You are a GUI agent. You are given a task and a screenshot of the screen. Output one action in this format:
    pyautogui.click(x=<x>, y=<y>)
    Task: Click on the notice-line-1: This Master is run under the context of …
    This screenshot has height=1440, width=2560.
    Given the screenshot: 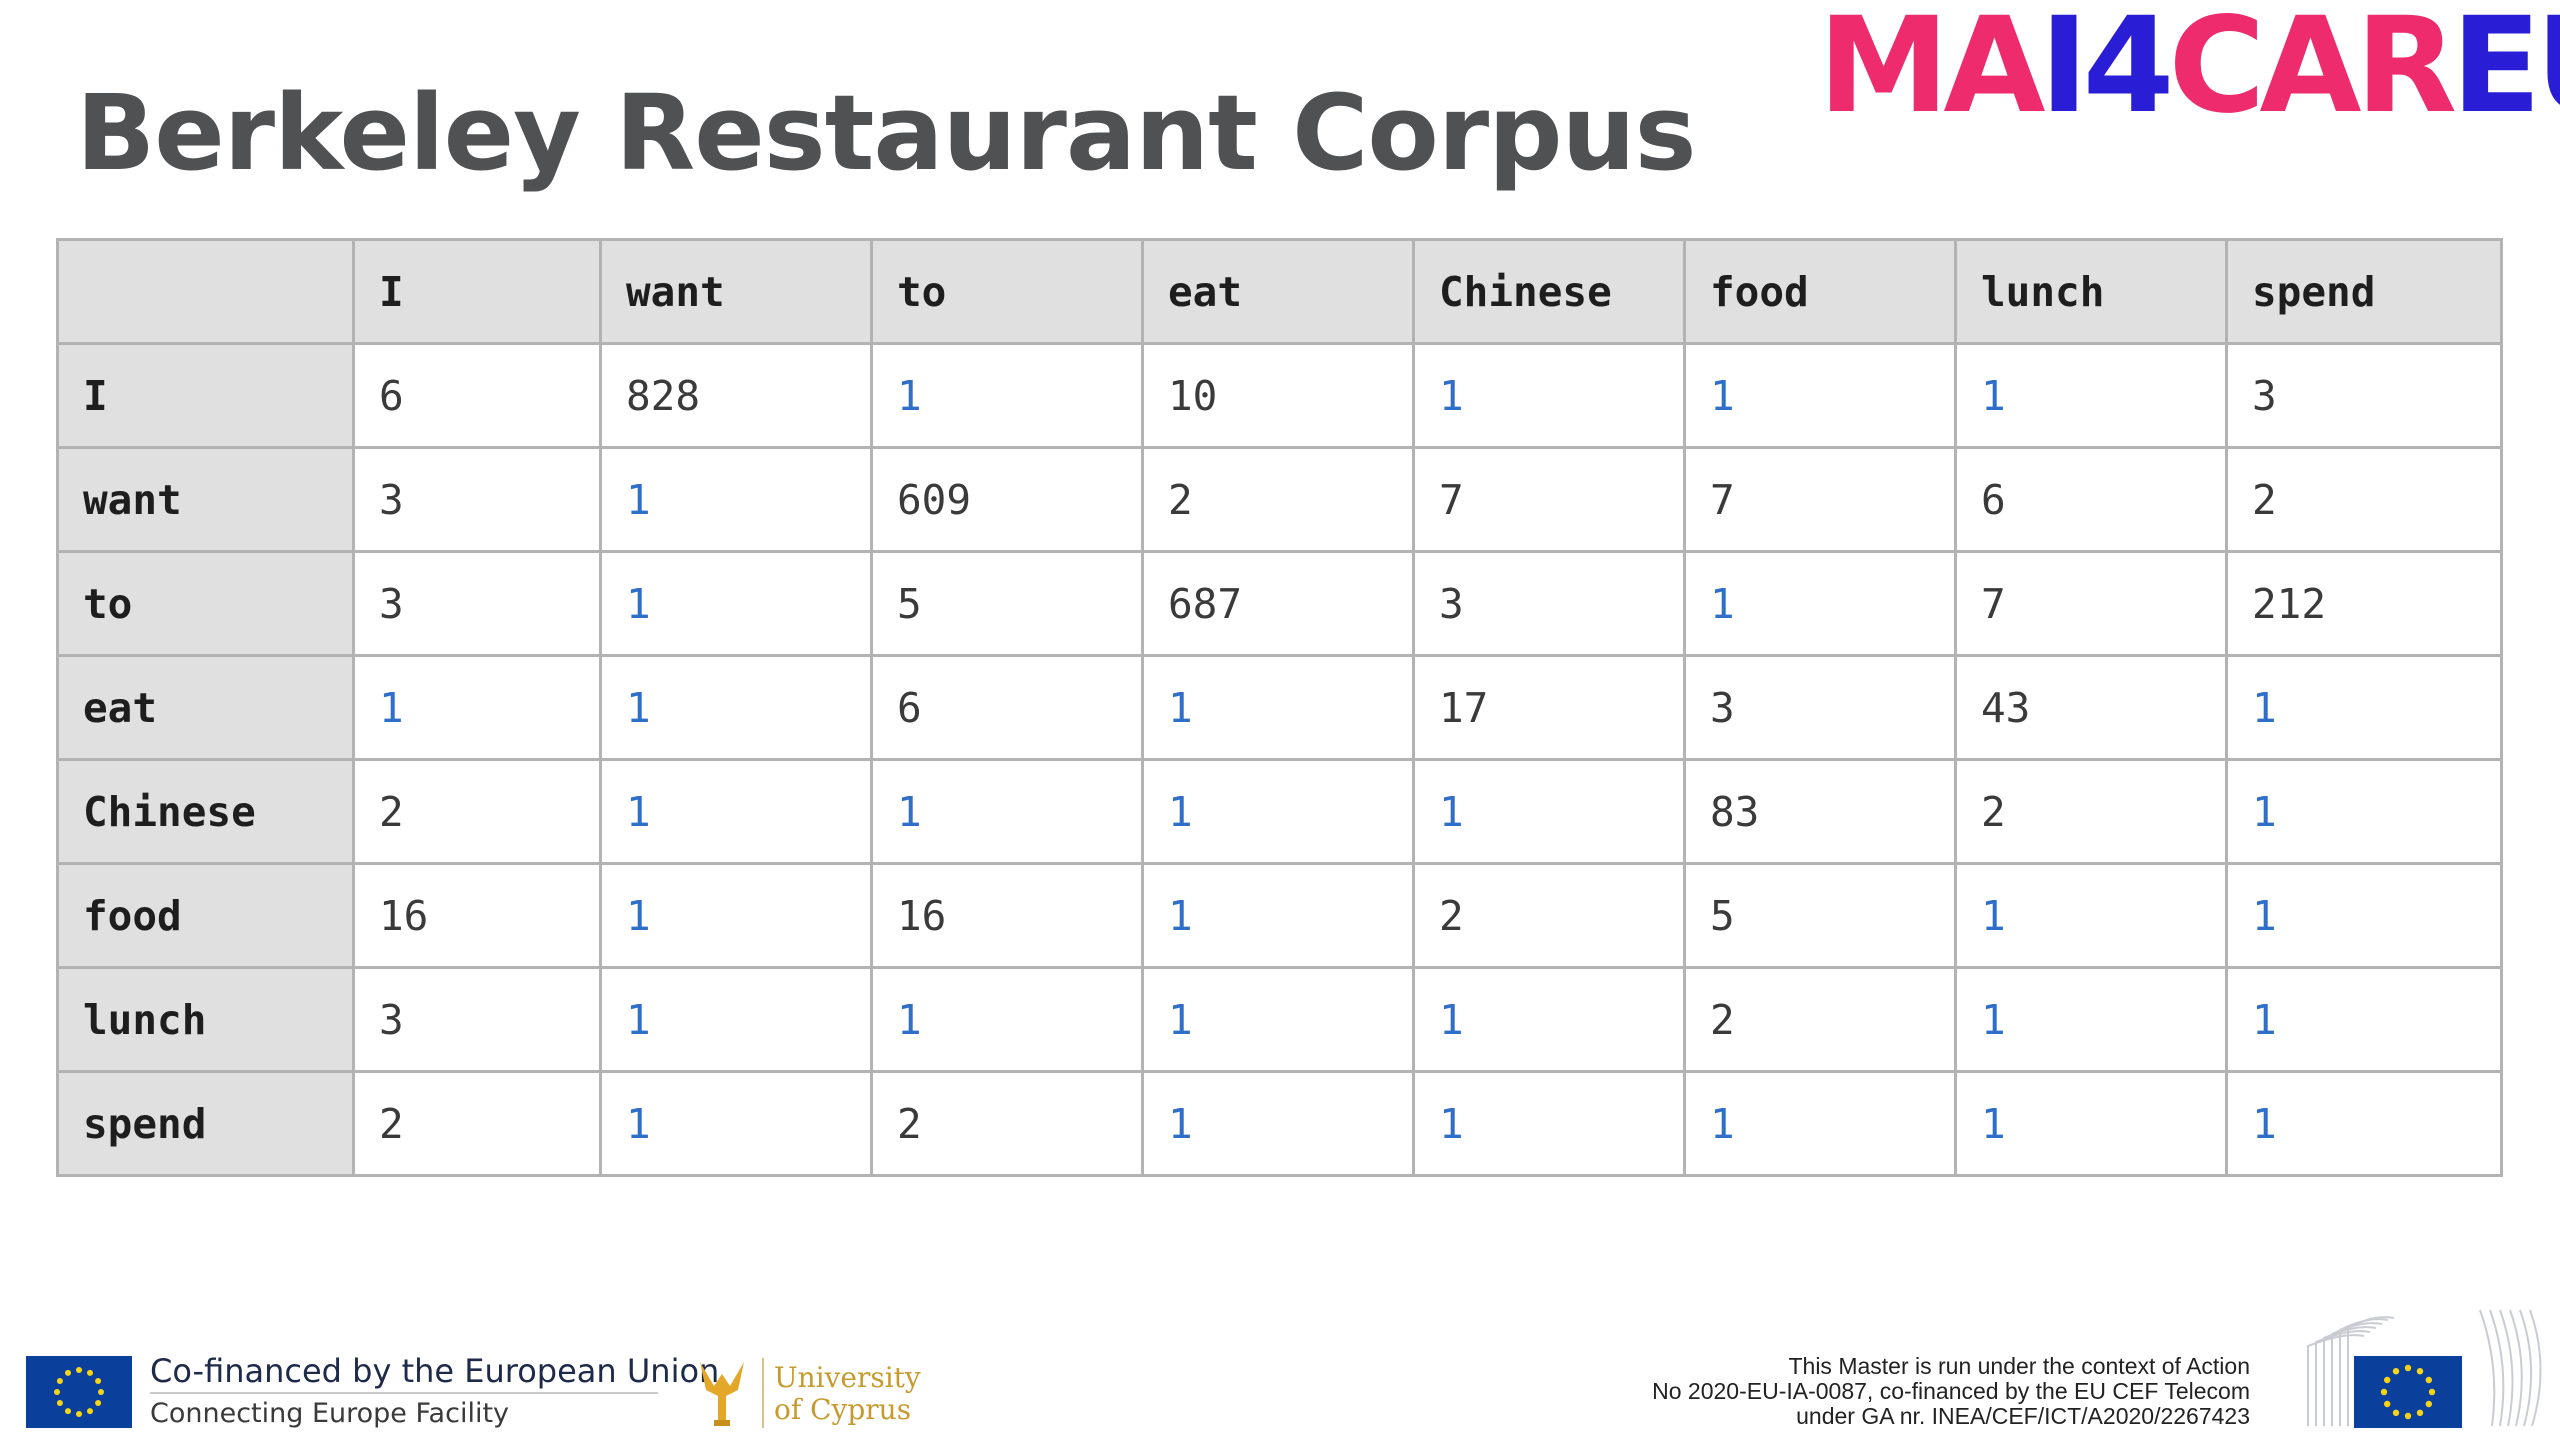 What is the action you would take?
    pyautogui.click(x=2019, y=1366)
    